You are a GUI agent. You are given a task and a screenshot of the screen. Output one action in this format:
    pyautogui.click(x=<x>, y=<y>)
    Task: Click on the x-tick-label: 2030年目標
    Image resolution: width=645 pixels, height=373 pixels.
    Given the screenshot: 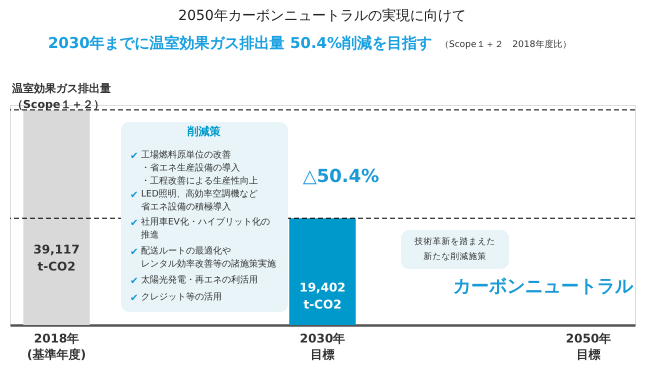 What is the action you would take?
    pyautogui.click(x=323, y=347)
    